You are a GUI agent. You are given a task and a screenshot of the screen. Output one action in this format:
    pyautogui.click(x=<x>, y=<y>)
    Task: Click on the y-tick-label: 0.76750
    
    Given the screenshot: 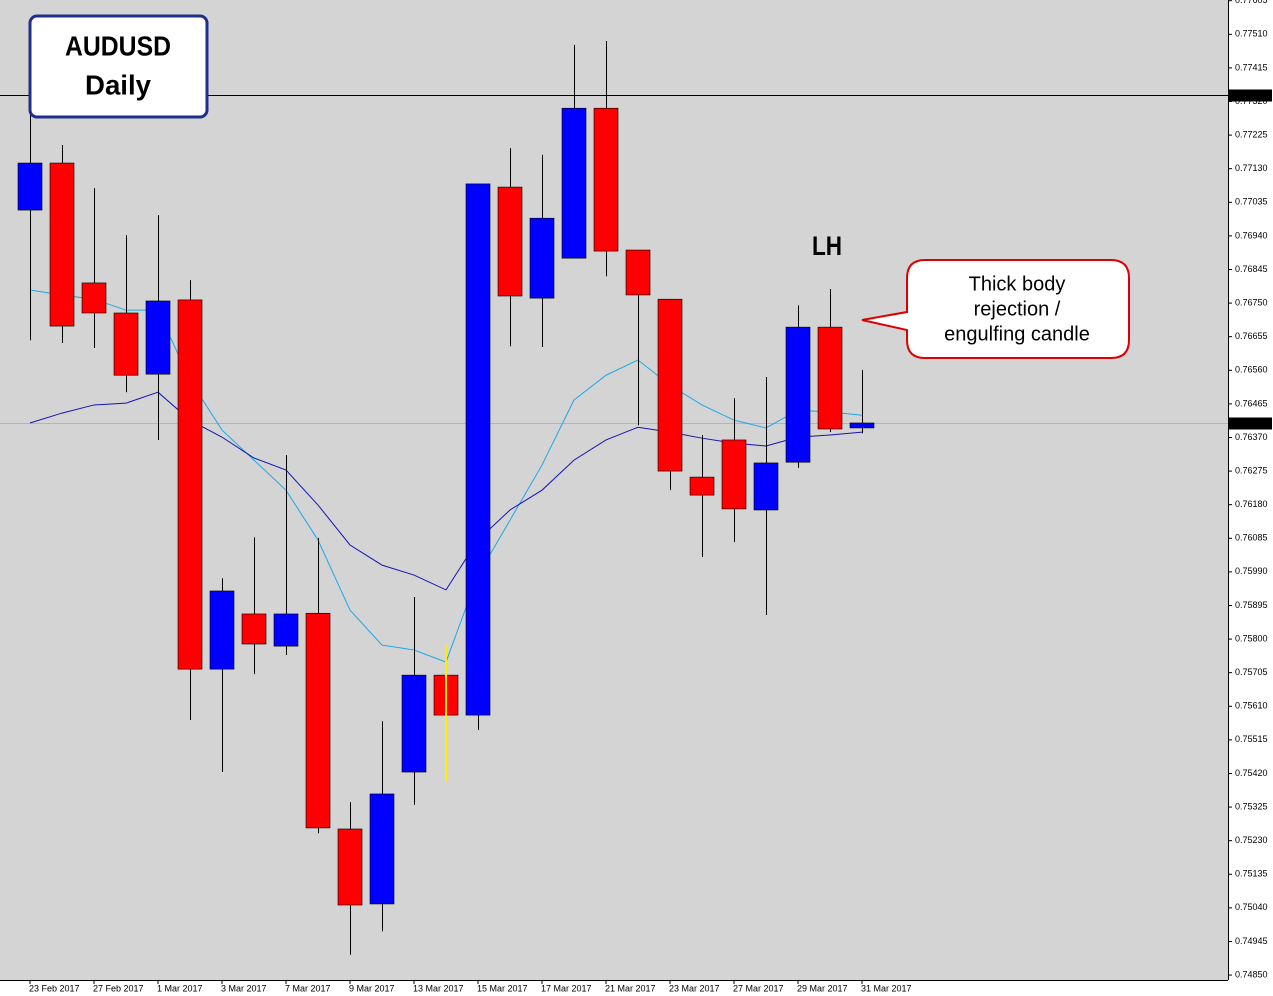 What is the action you would take?
    pyautogui.click(x=1251, y=302)
    